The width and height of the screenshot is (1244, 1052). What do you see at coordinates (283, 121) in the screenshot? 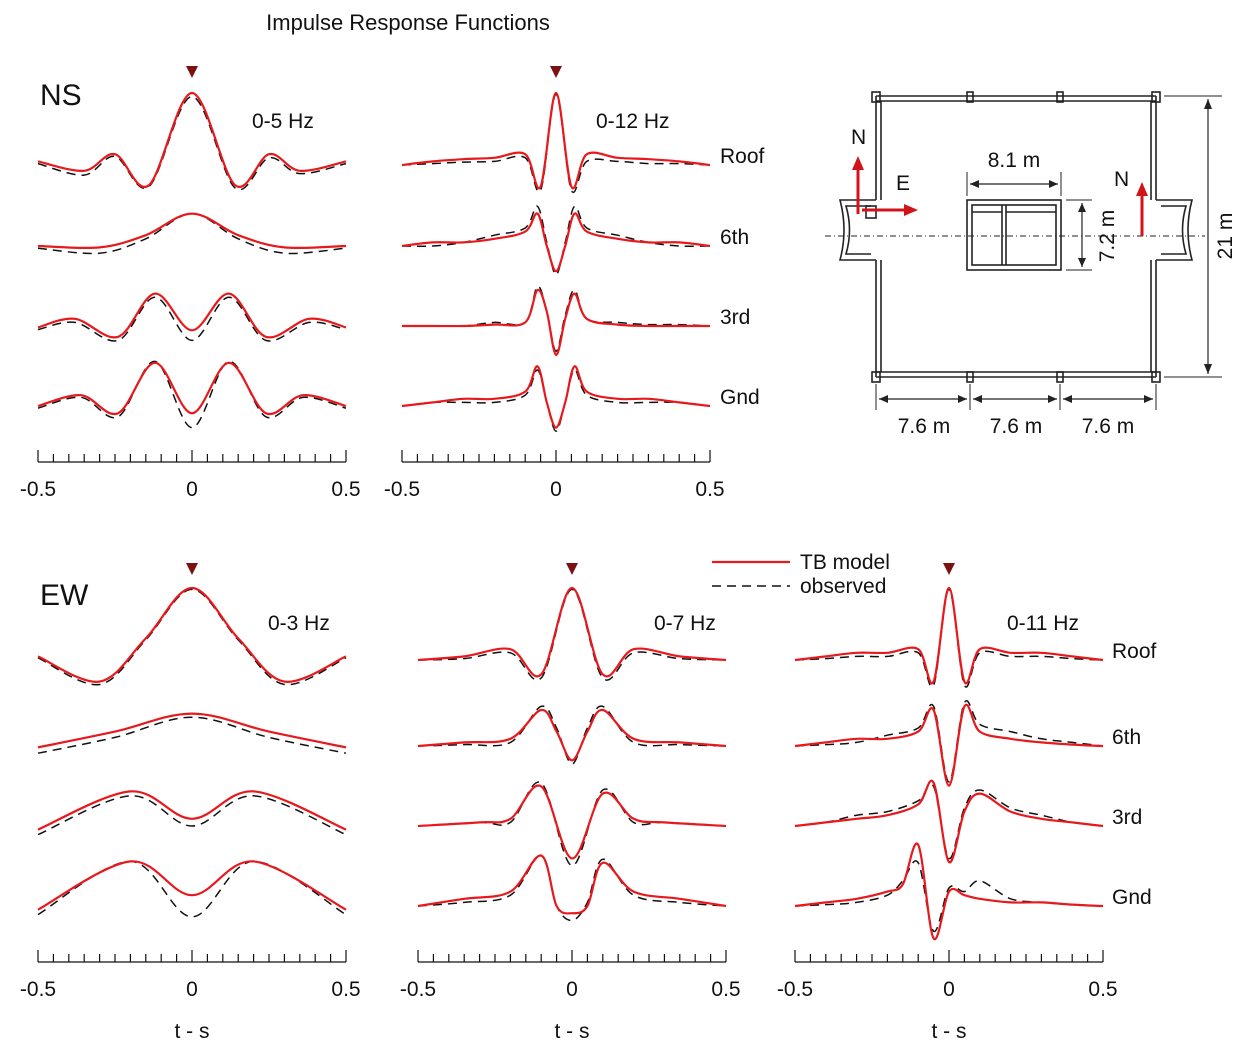
I see `band-label: 0-5 Hz` at bounding box center [283, 121].